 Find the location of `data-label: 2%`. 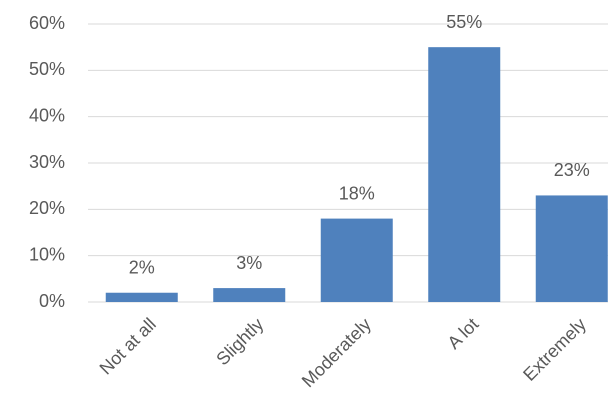

data-label: 2% is located at coordinates (142, 267).